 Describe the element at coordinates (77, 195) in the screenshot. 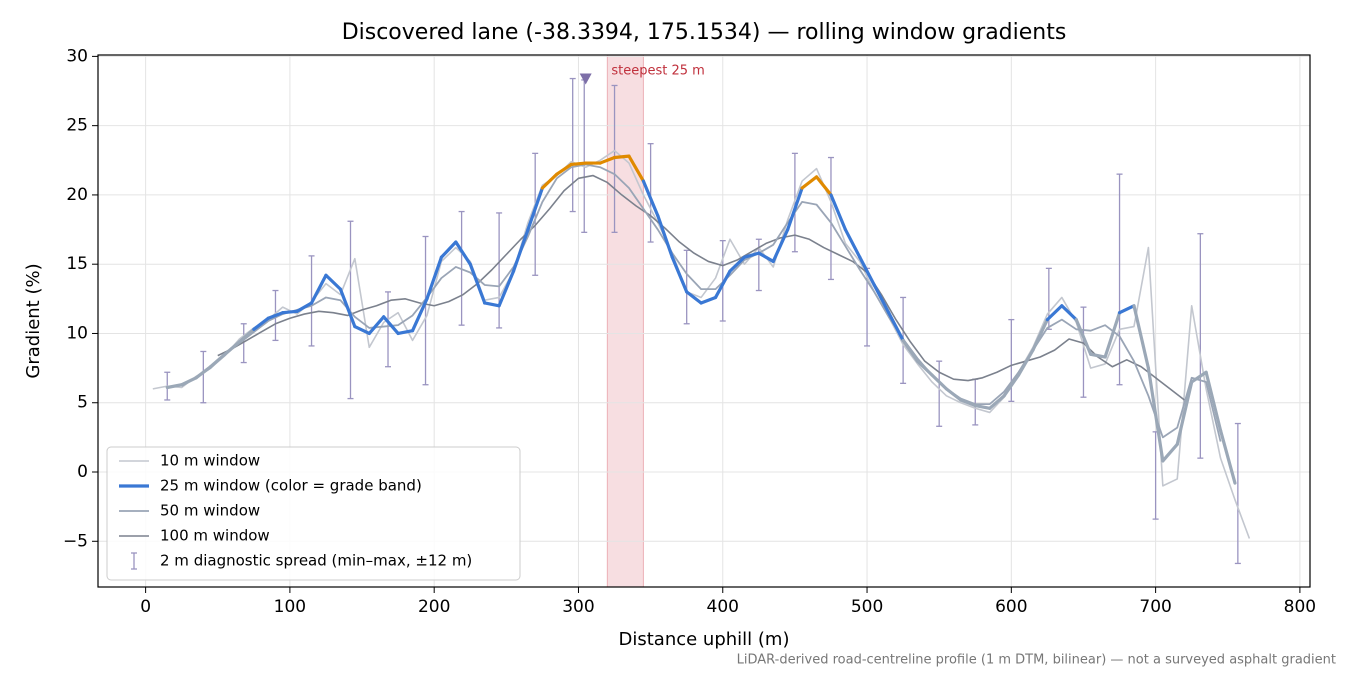

I see `y-tick-label: 20` at that location.